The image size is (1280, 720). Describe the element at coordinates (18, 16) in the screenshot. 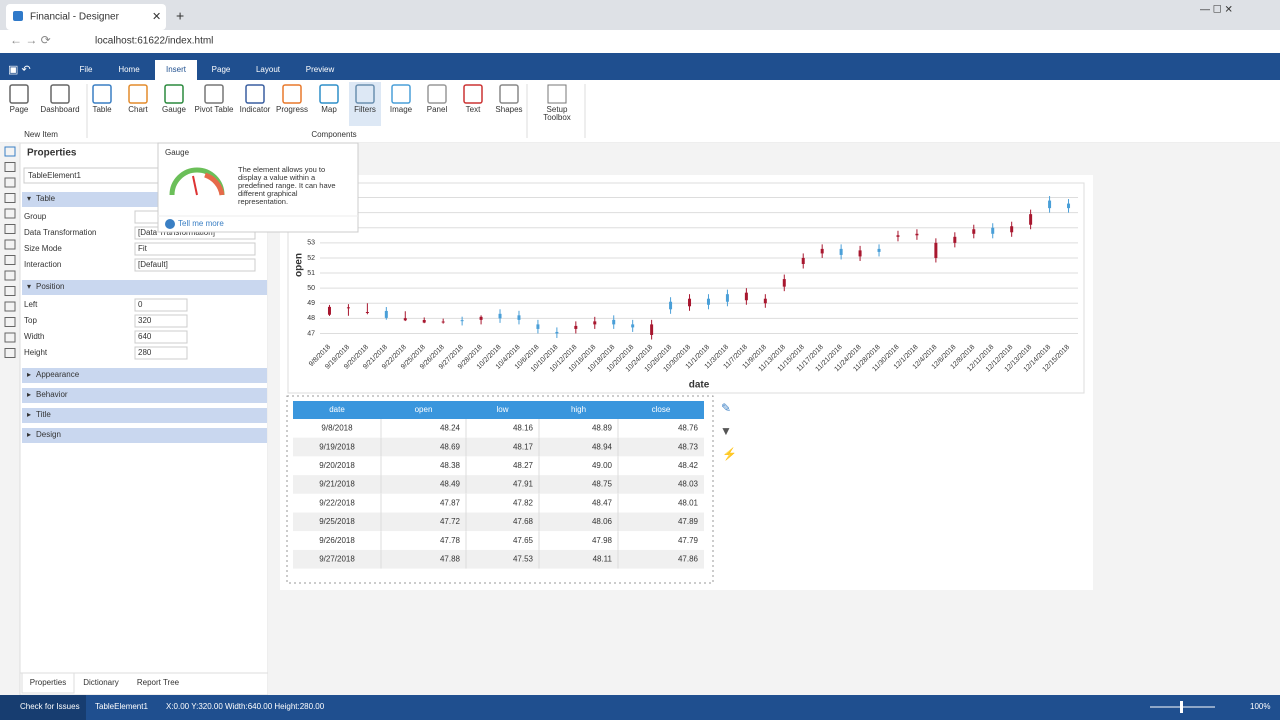

I see `tab-icon` at that location.